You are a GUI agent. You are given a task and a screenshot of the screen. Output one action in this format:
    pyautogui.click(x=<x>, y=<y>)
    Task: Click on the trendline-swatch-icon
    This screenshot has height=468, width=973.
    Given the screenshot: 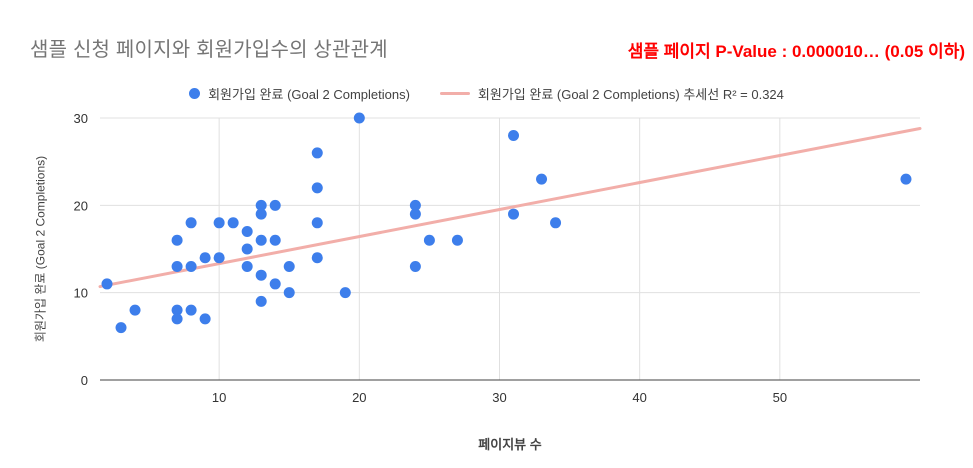 What is the action you would take?
    pyautogui.click(x=454, y=93)
    